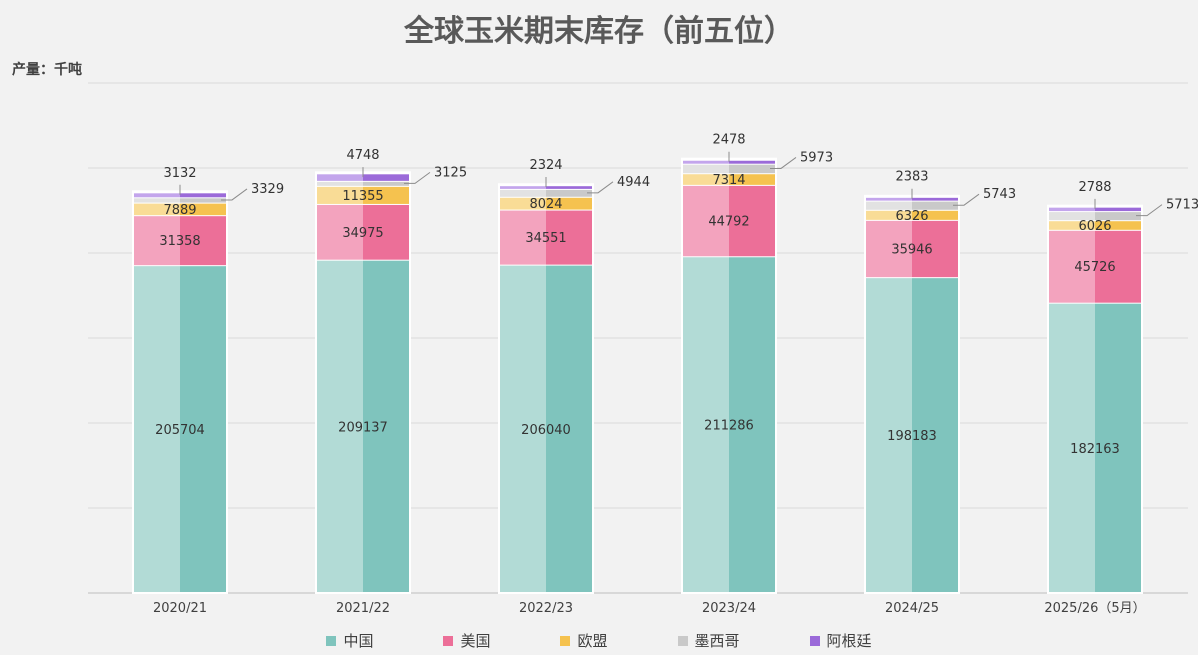 The image size is (1198, 655). I want to click on data-label: 45726, so click(1094, 267).